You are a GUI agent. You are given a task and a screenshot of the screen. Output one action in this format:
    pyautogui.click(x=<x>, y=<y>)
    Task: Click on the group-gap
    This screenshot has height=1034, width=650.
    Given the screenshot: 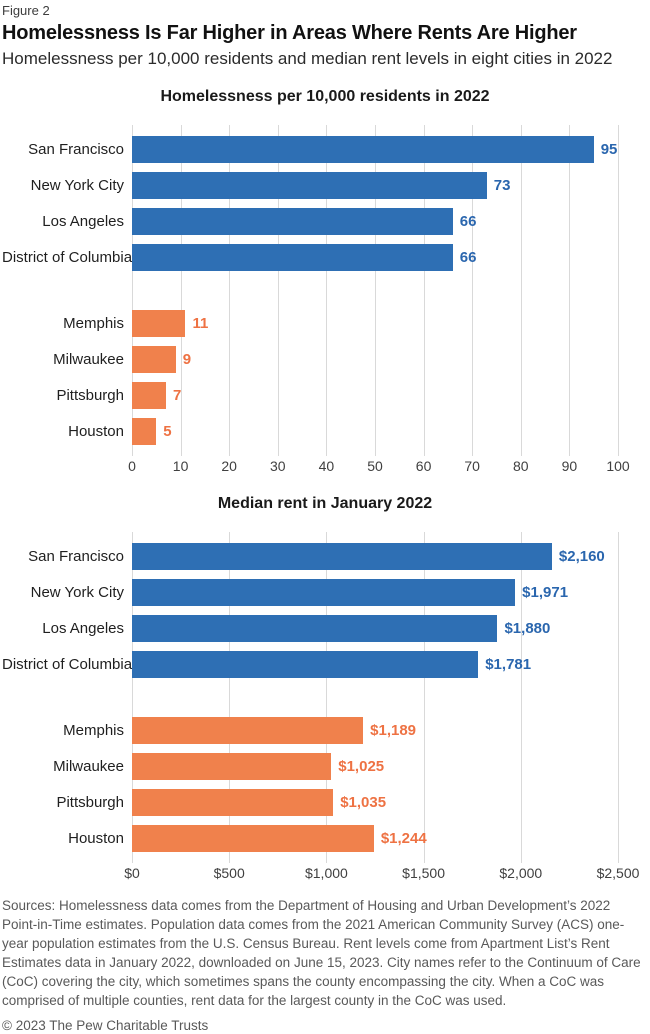 What is the action you would take?
    pyautogui.click(x=325, y=290)
    